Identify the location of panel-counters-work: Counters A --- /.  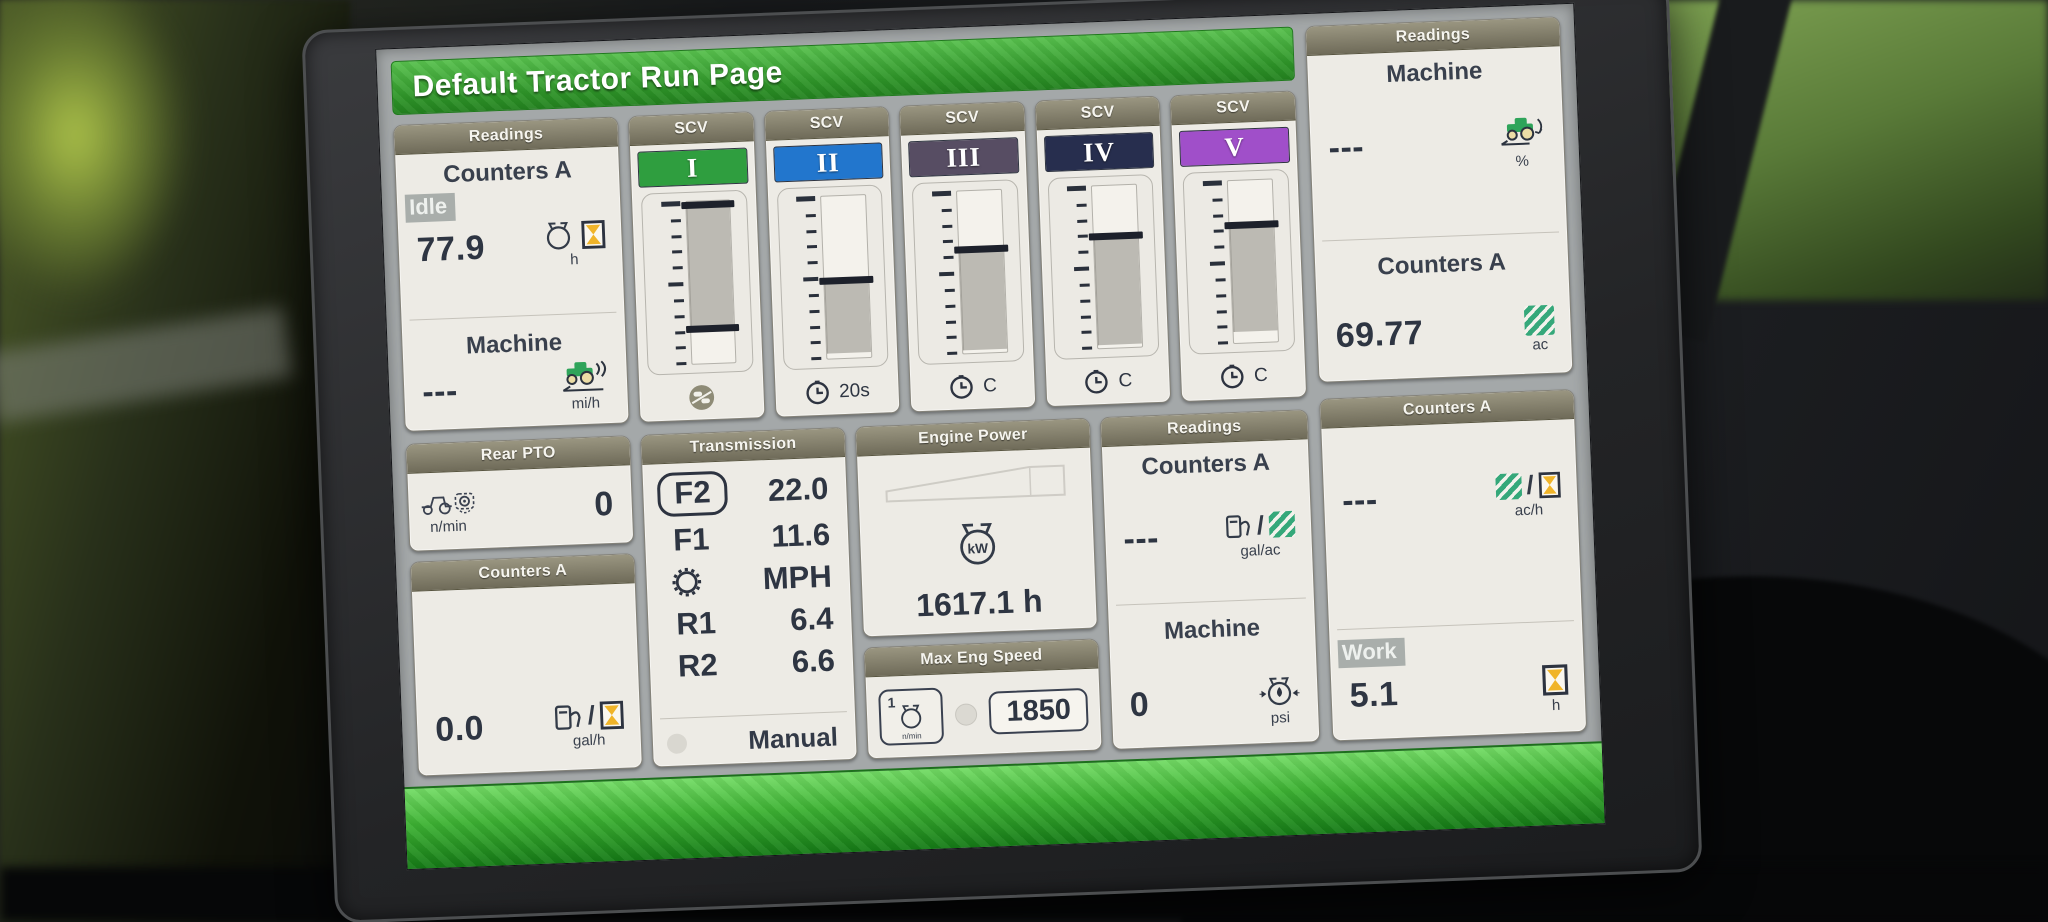
(1453, 565).